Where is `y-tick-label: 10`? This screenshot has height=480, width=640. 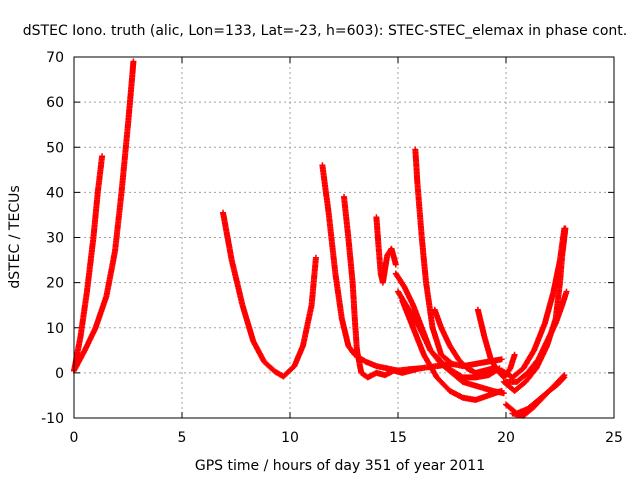 y-tick-label: 10 is located at coordinates (55, 329).